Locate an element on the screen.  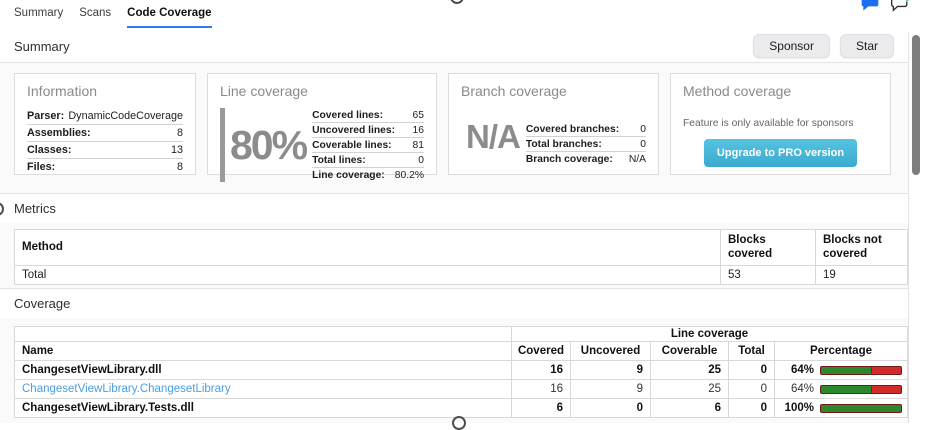
content-right-border is located at coordinates (908, 227).